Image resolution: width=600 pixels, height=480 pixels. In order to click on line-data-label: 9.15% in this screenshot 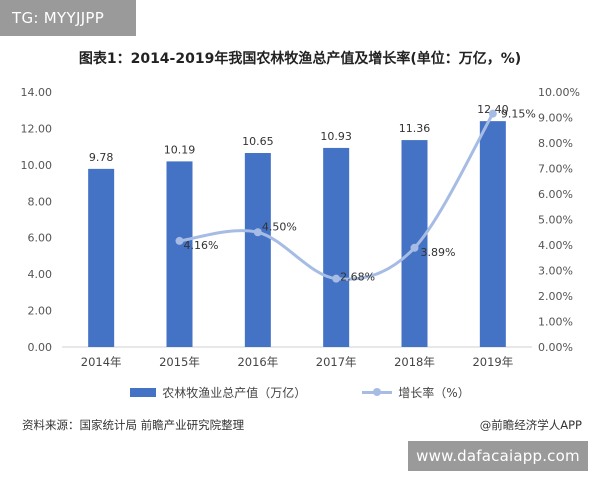, I will do `click(518, 114)`.